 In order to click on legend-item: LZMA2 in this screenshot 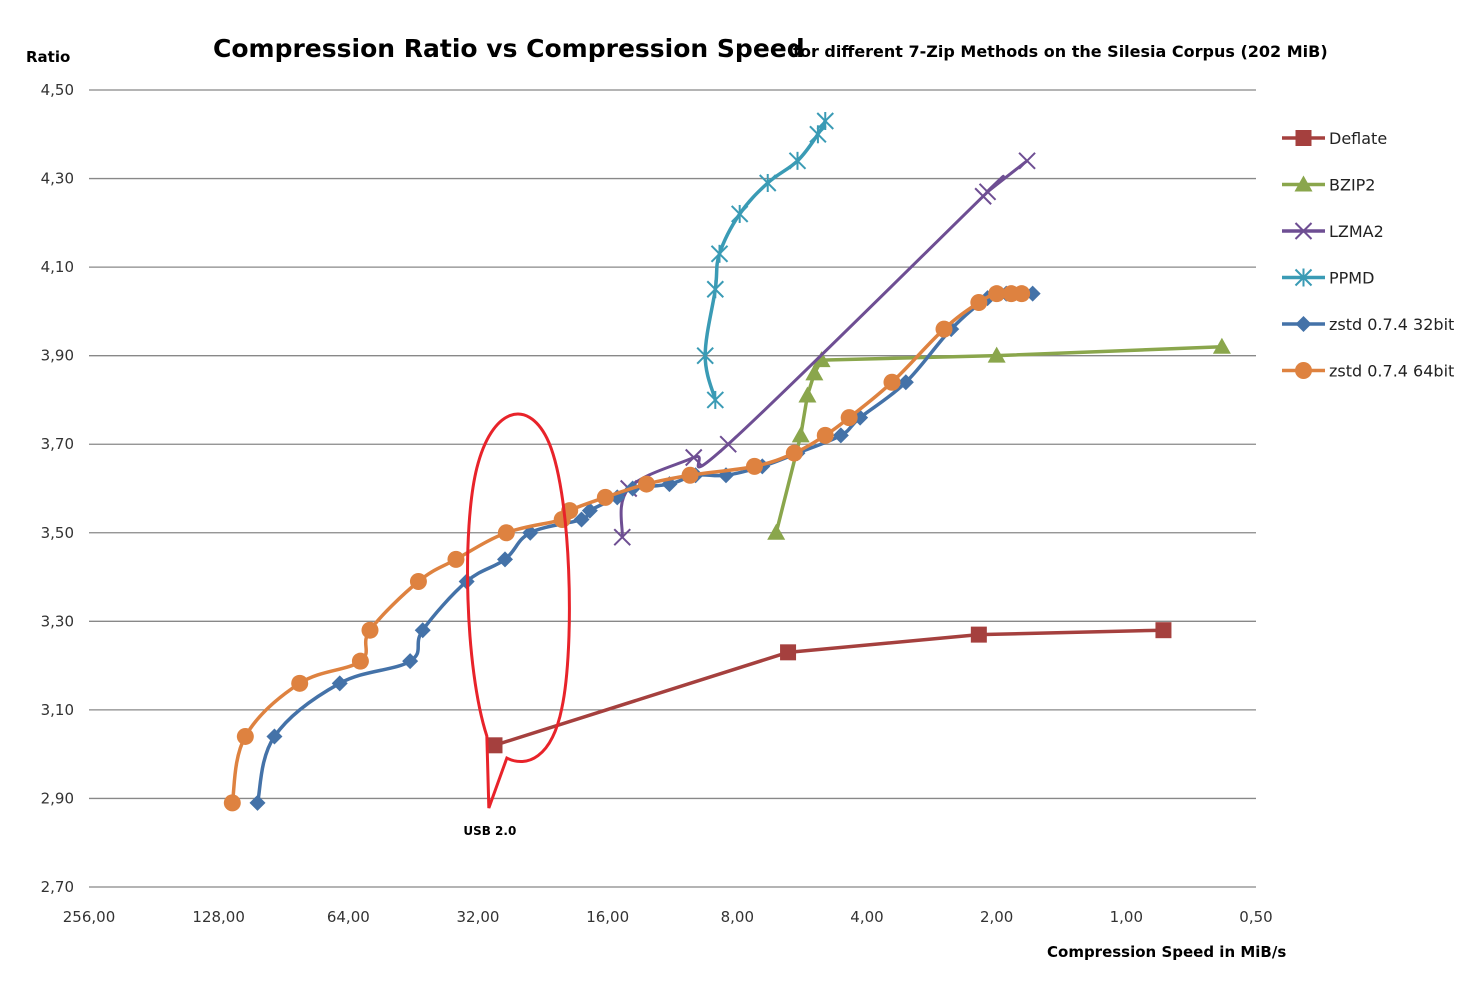, I will do `click(1333, 231)`.